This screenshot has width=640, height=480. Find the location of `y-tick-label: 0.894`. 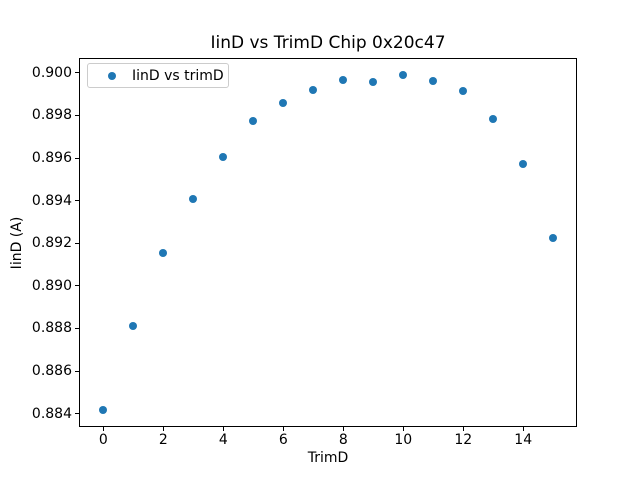

y-tick-label: 0.894 is located at coordinates (51, 200).